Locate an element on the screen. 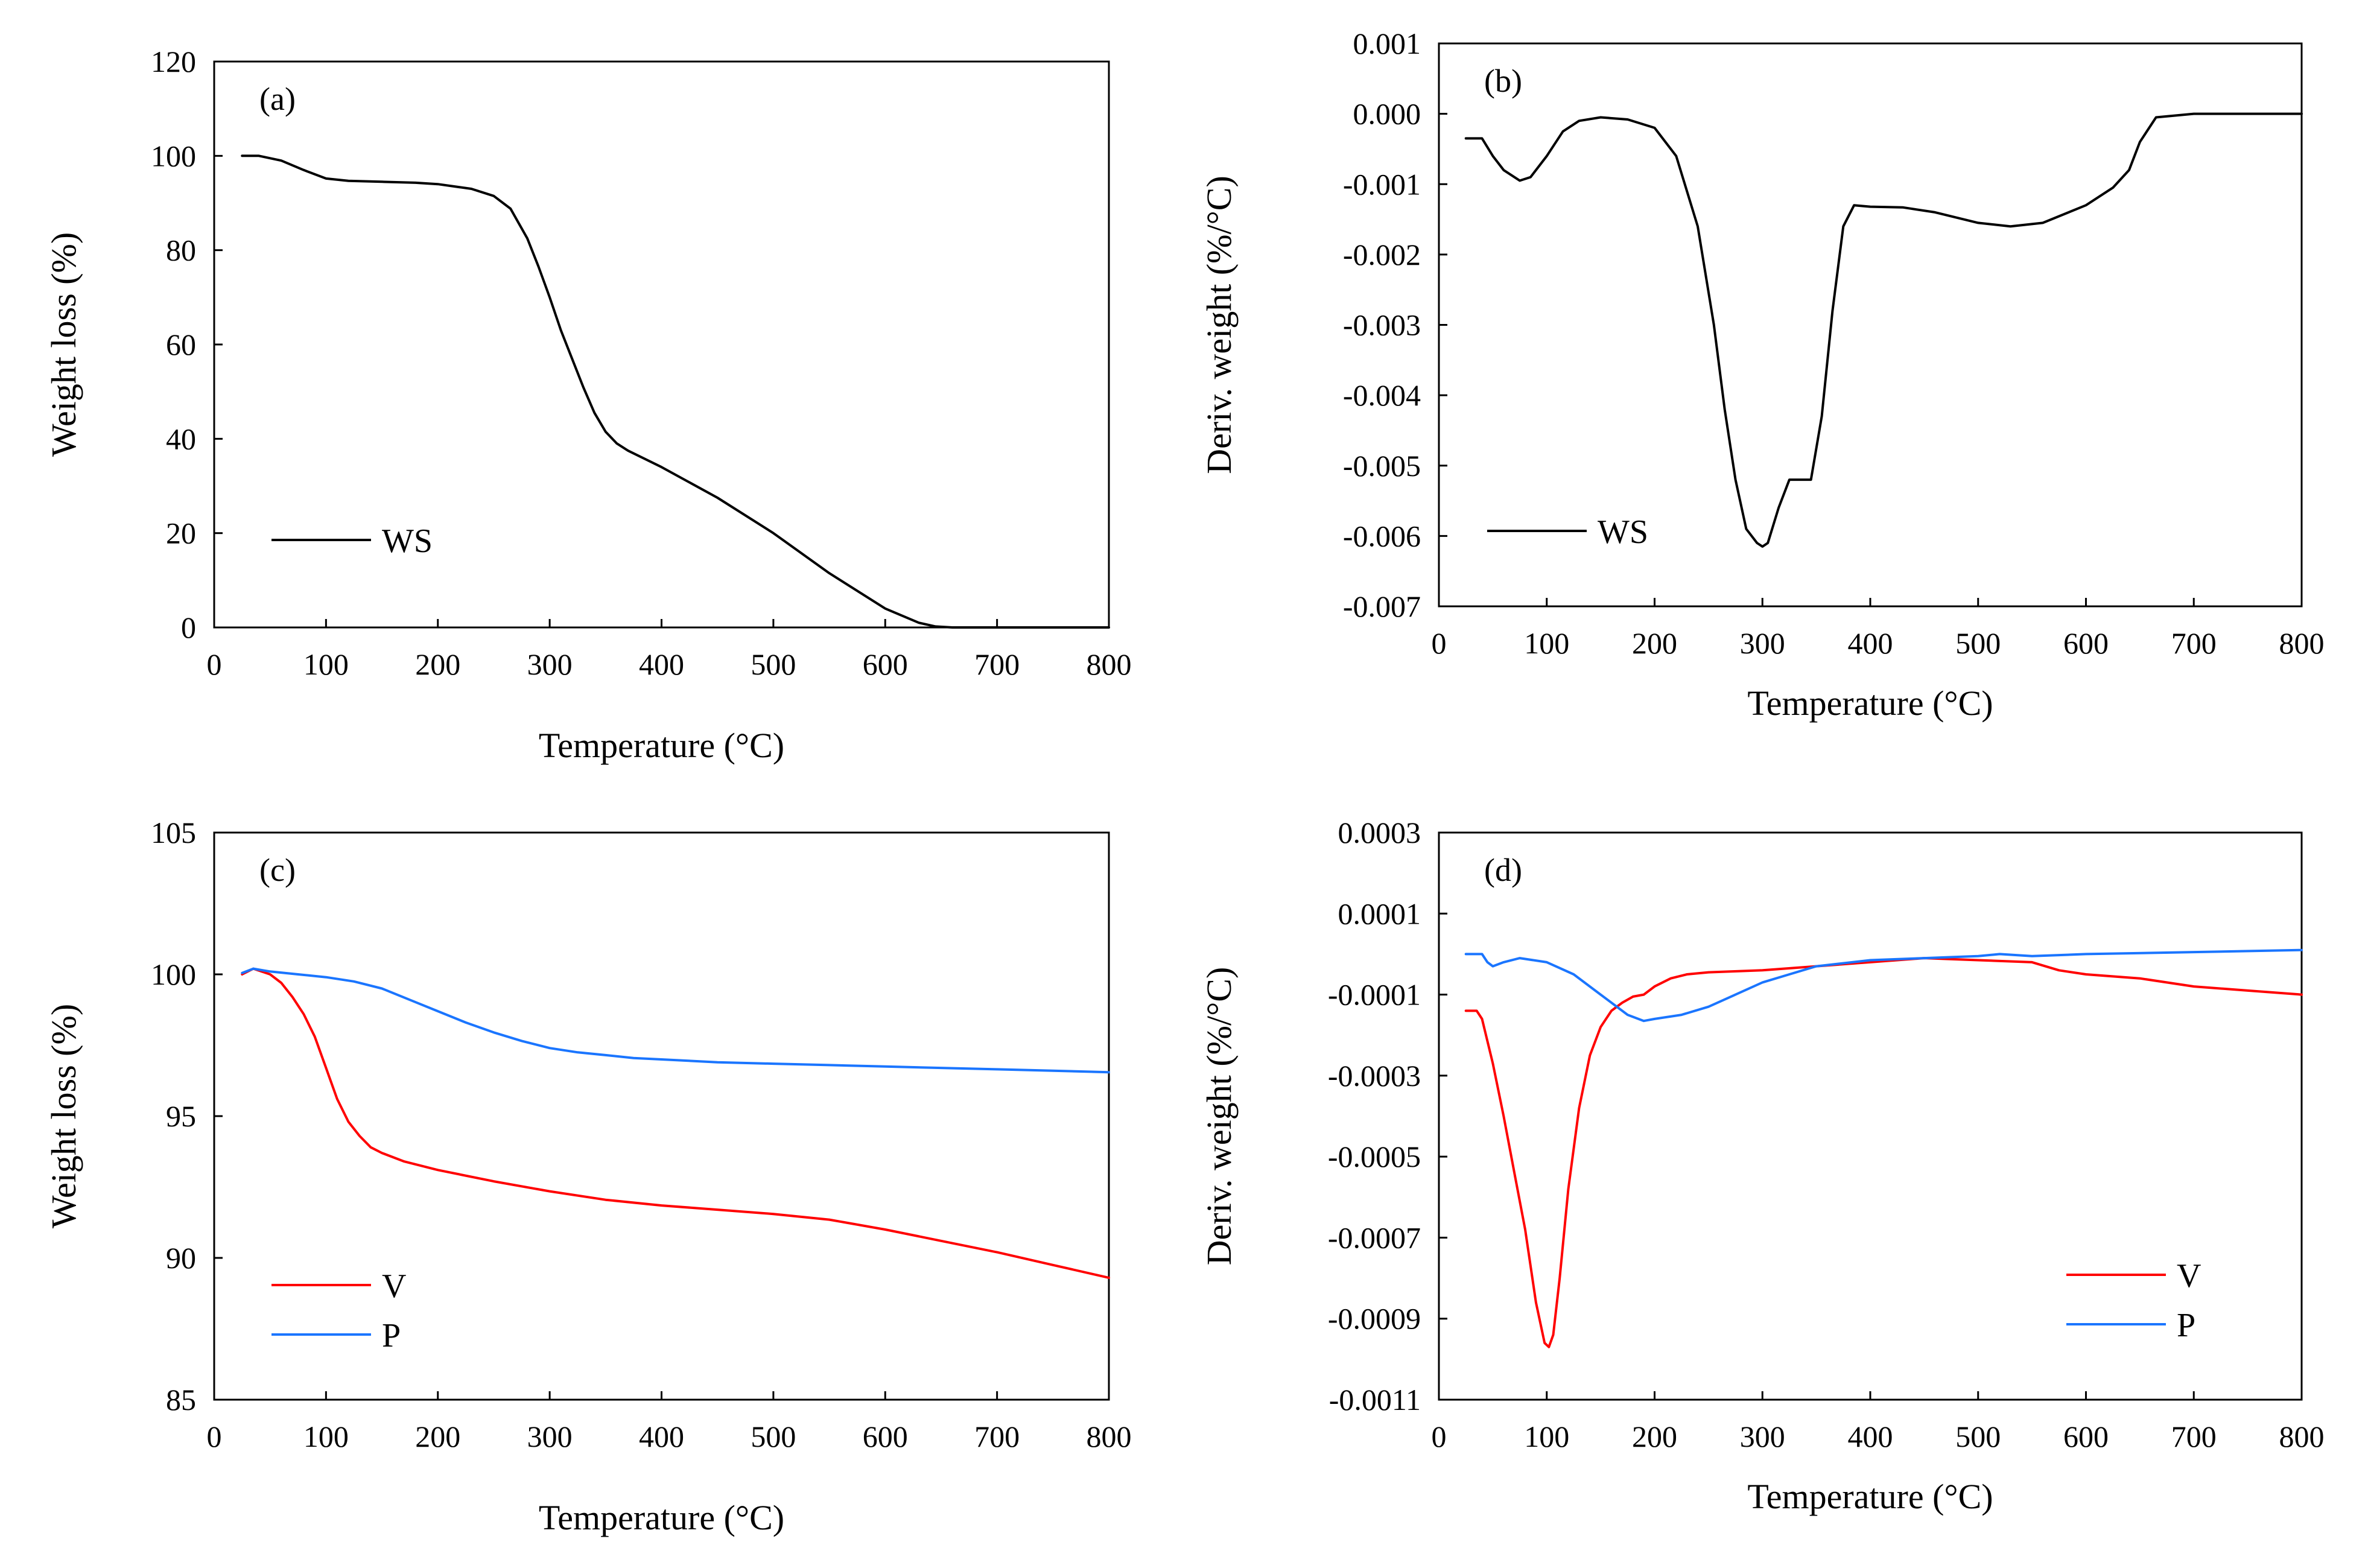  y-tick-label: -0.007 is located at coordinates (1382, 606).